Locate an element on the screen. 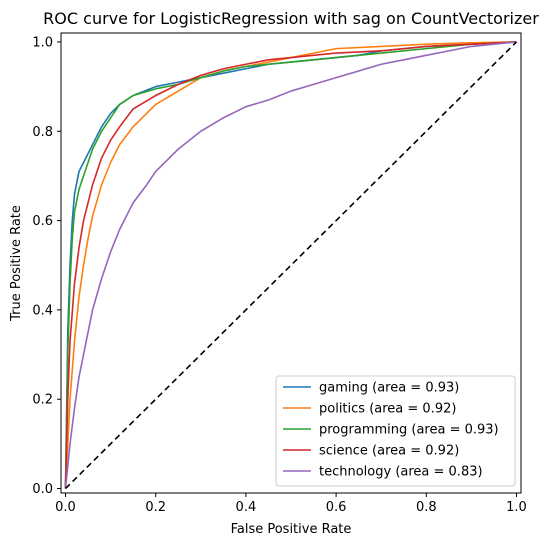 The height and width of the screenshot is (547, 559). x-tick-label: 0.4 is located at coordinates (246, 507).